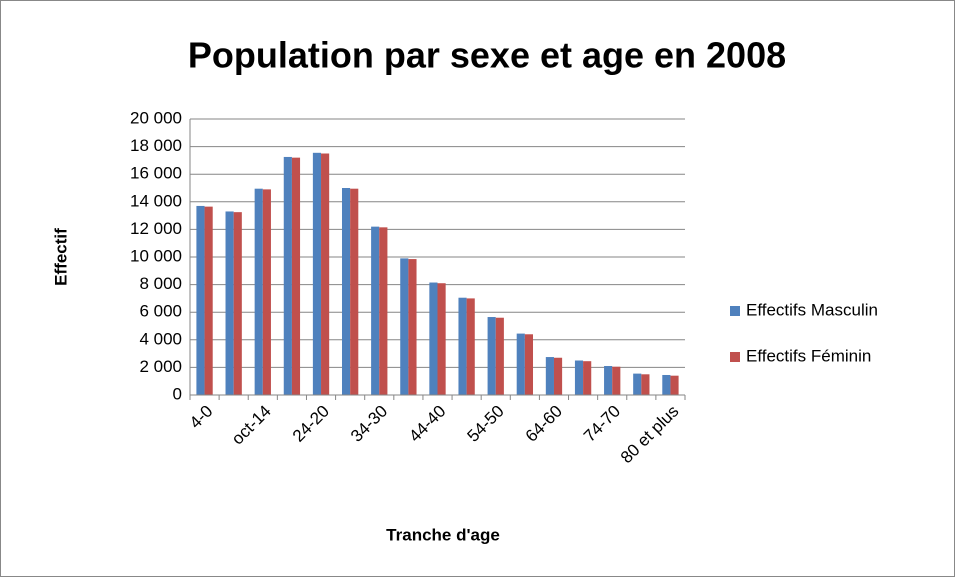 The width and height of the screenshot is (956, 578). What do you see at coordinates (156, 117) in the screenshot?
I see `y-tick-label: 20 000` at bounding box center [156, 117].